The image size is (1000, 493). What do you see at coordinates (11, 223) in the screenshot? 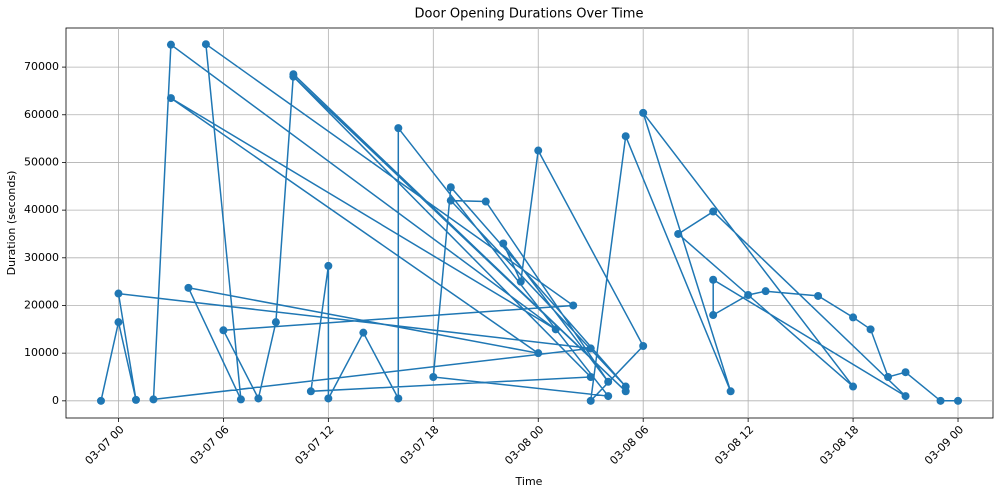
I see `y-axis-label: Duration (seconds)` at bounding box center [11, 223].